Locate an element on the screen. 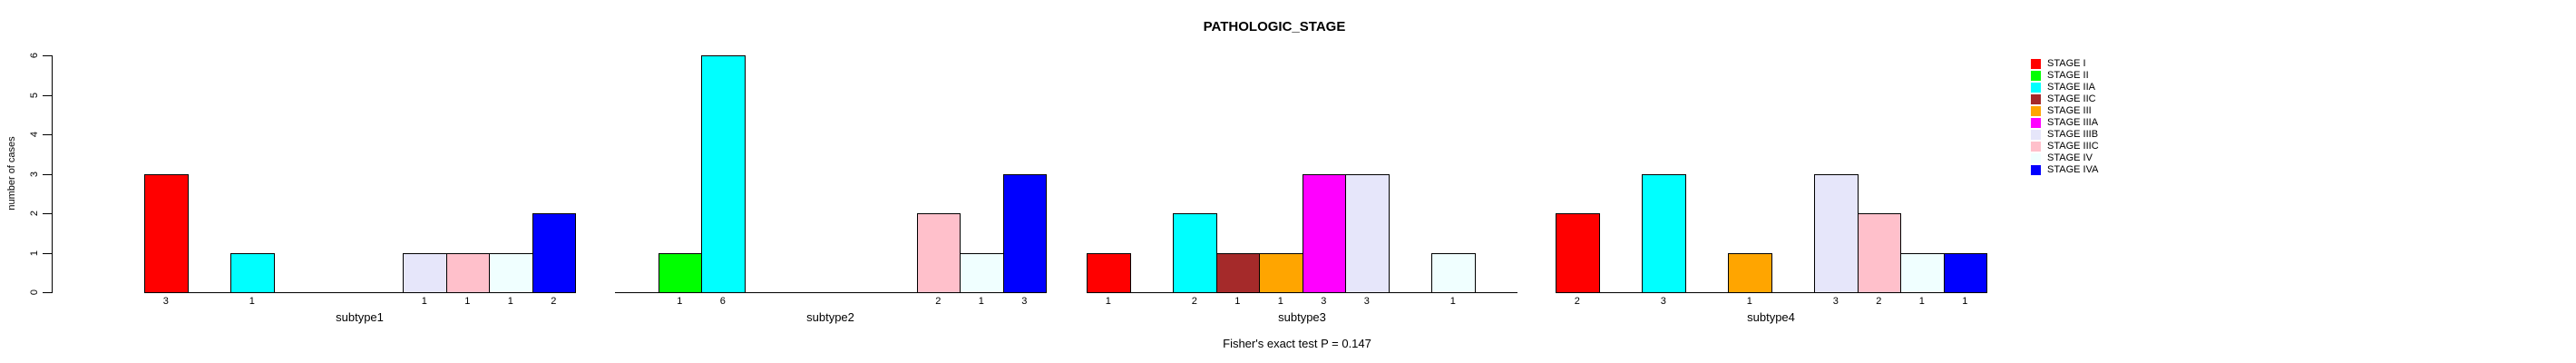 The height and width of the screenshot is (363, 2576). legend-swatch-stage-iia is located at coordinates (2036, 88).